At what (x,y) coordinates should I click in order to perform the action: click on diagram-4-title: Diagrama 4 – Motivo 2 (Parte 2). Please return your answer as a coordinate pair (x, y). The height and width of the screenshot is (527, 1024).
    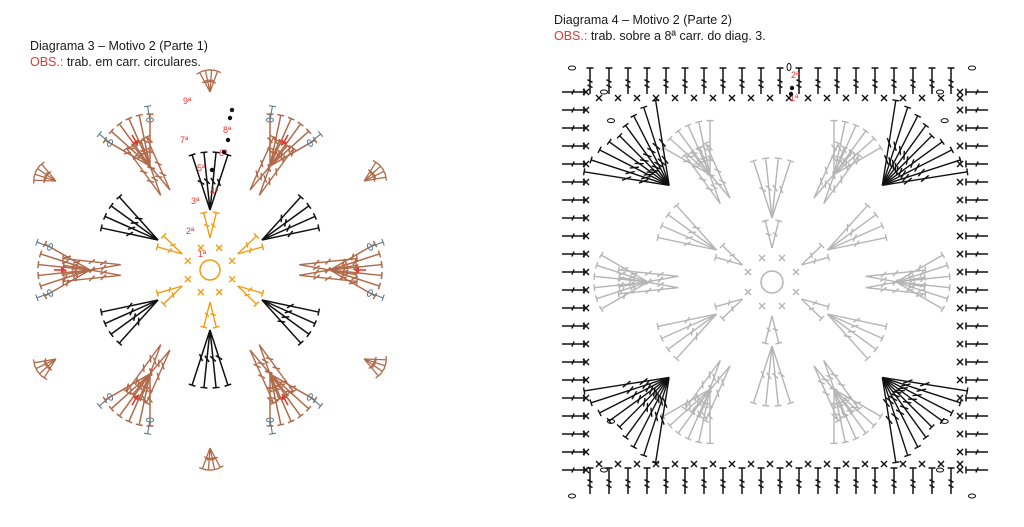
    Looking at the image, I should click on (643, 20).